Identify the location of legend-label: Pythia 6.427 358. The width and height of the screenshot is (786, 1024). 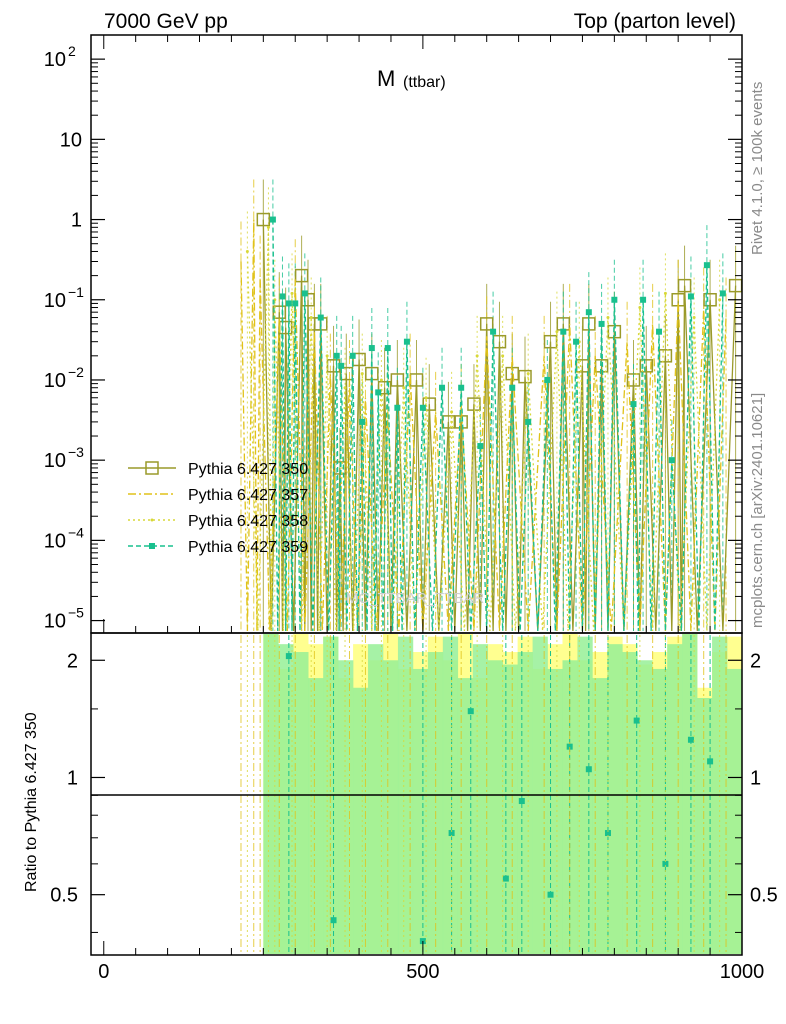
(248, 521).